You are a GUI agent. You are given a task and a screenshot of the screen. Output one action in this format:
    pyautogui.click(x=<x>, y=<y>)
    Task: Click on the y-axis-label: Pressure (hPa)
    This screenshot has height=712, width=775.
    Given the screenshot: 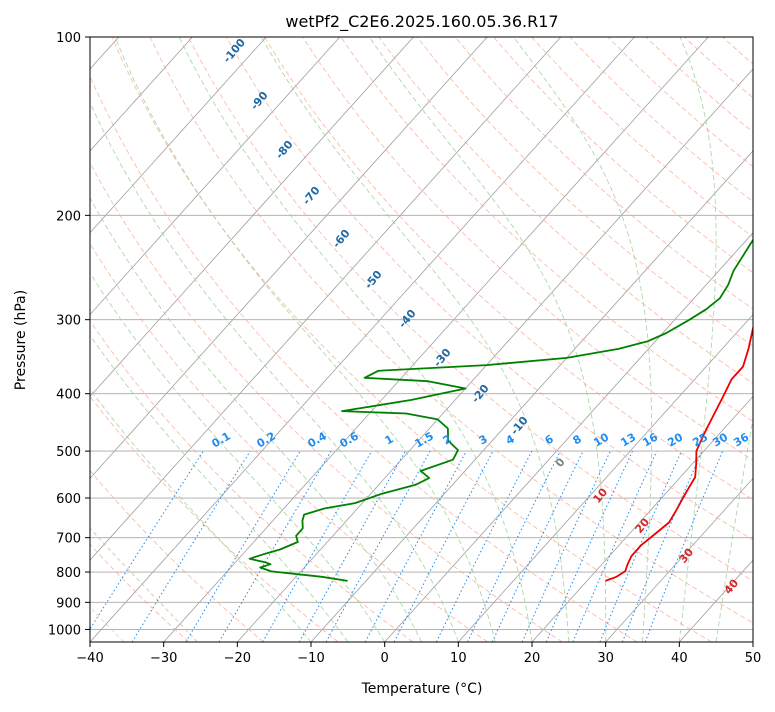 What is the action you would take?
    pyautogui.click(x=21, y=340)
    